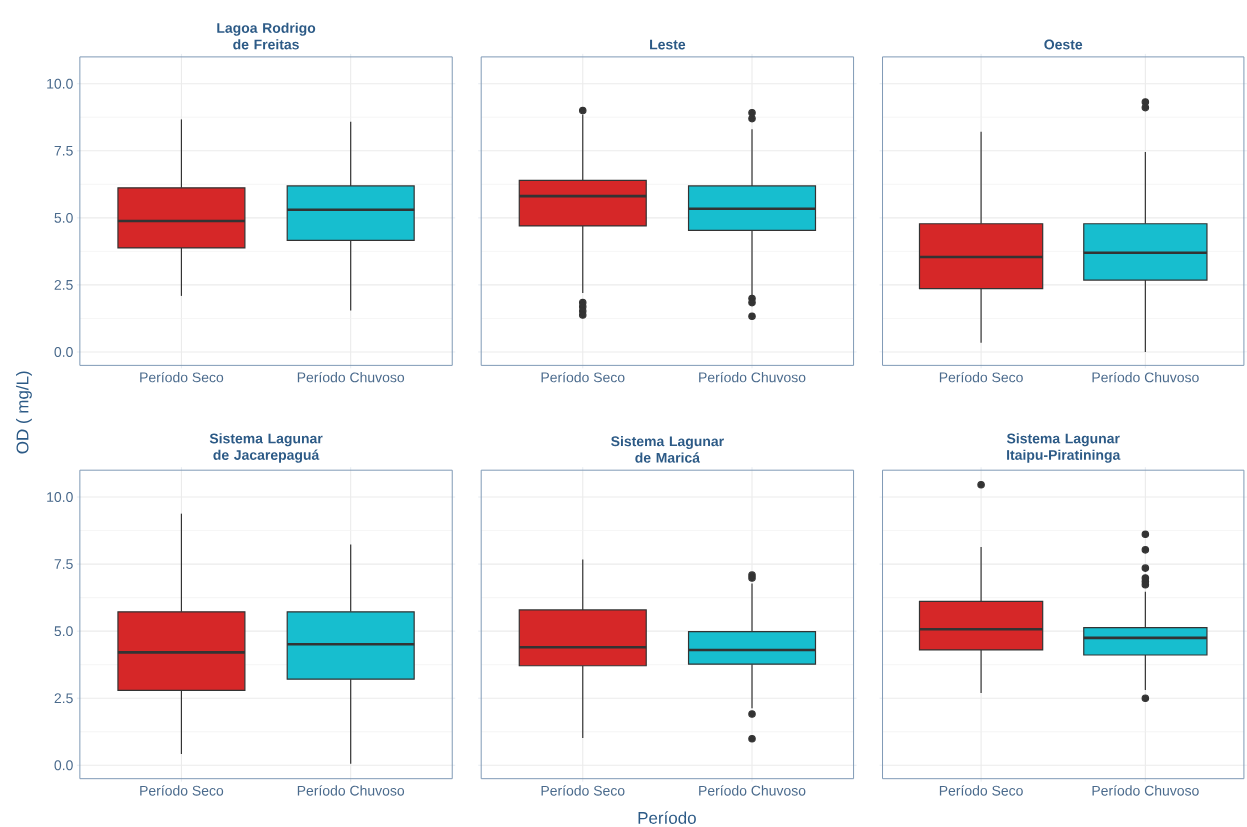 The image size is (1247, 827). Describe the element at coordinates (24, 412) in the screenshot. I see `y-axis-title: OD ( mg/L)` at that location.